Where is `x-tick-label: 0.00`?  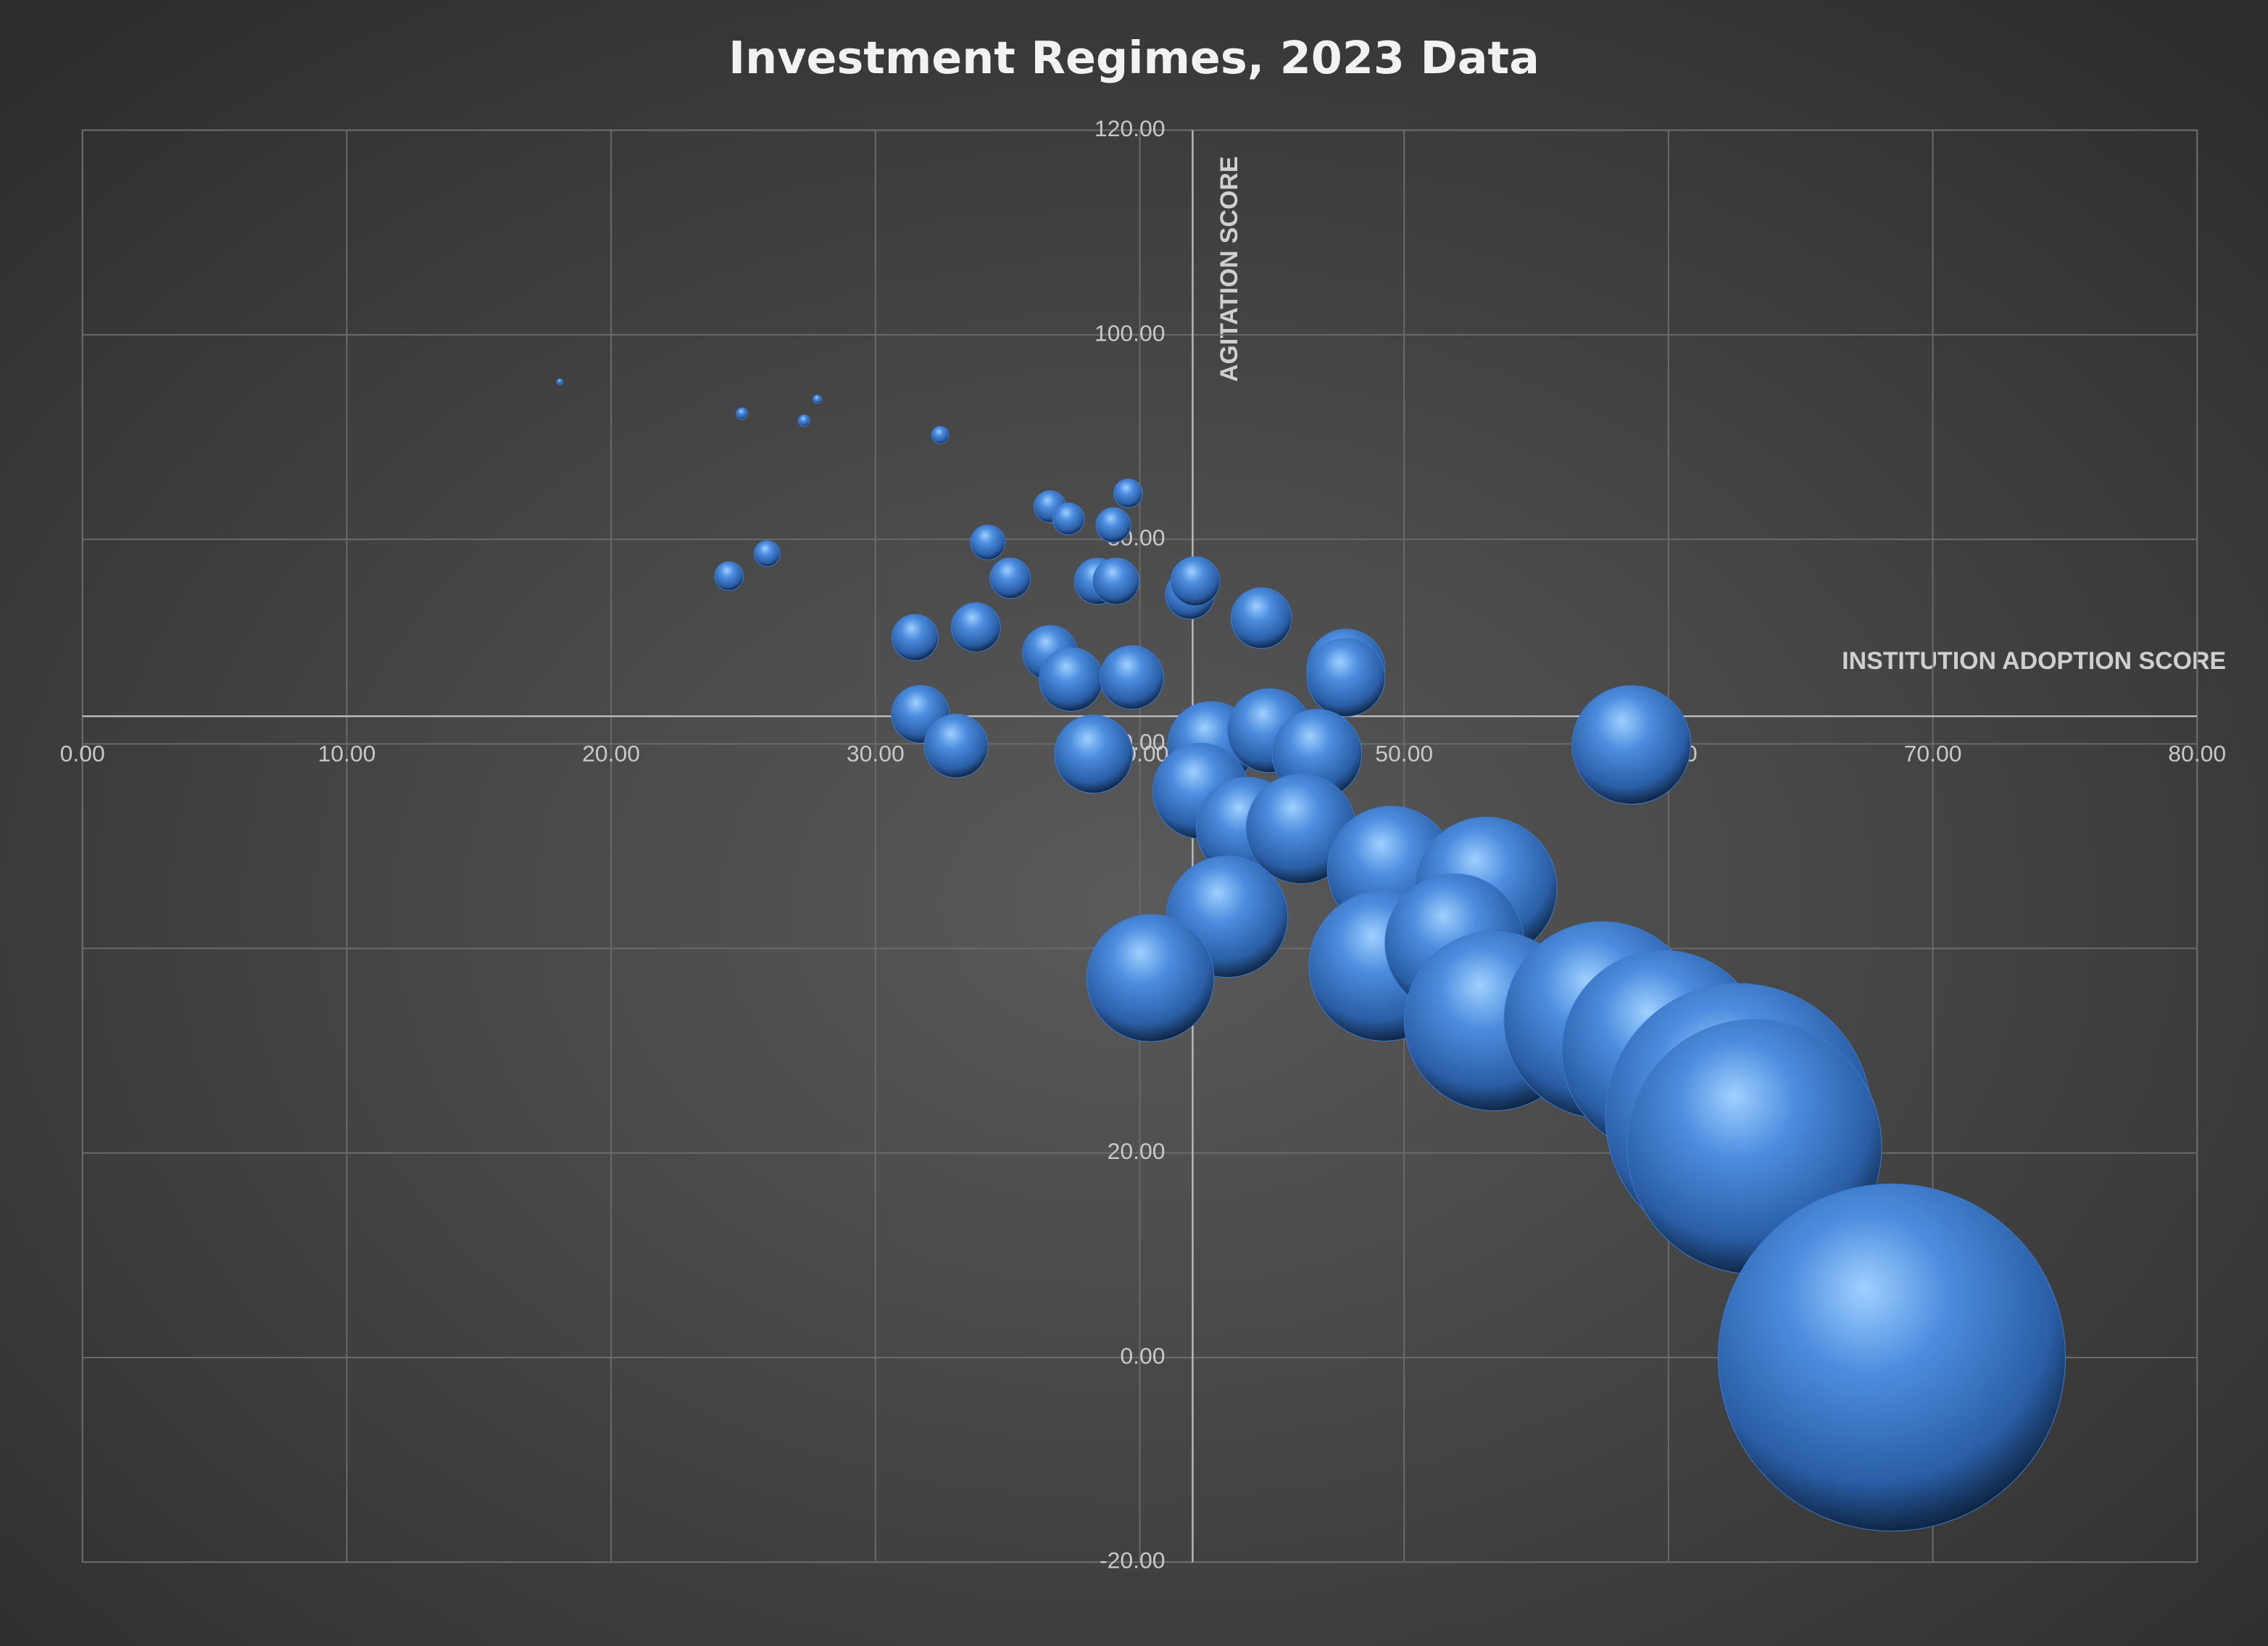
x-tick-label: 0.00 is located at coordinates (82, 754).